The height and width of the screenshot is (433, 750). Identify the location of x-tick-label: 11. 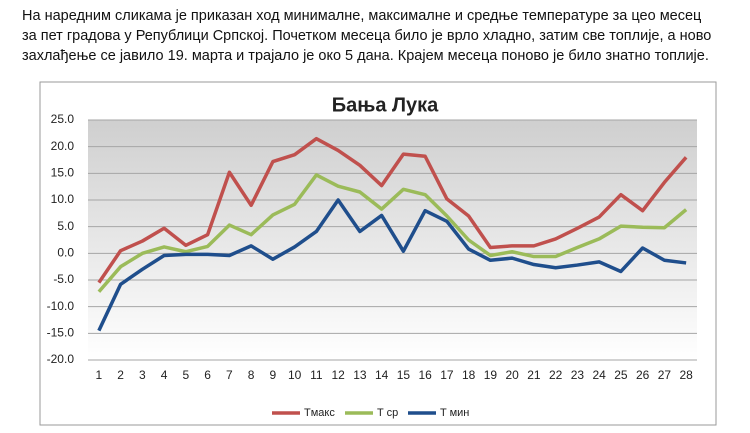
(316, 375).